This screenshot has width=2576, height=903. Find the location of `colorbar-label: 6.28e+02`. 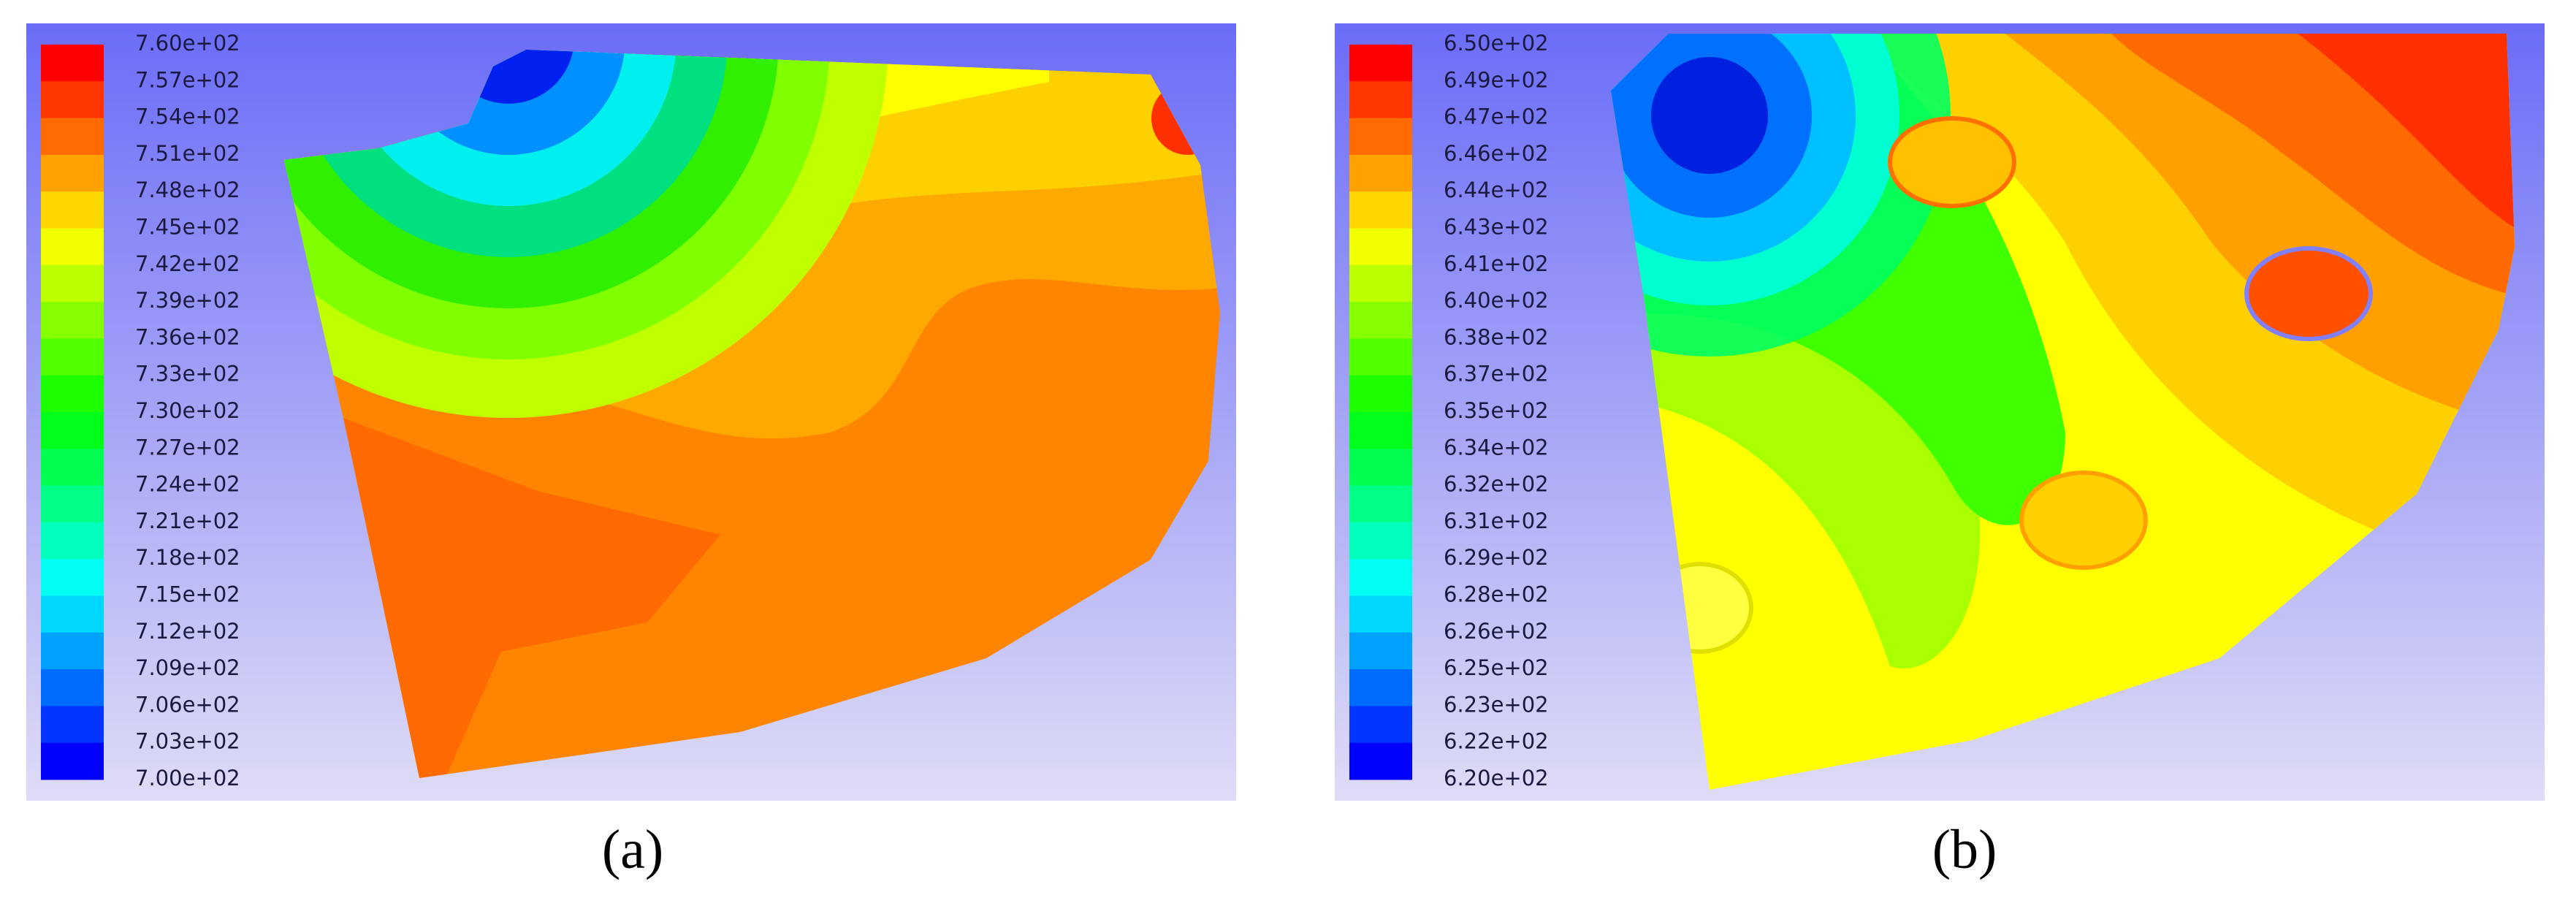

colorbar-label: 6.28e+02 is located at coordinates (1497, 594).